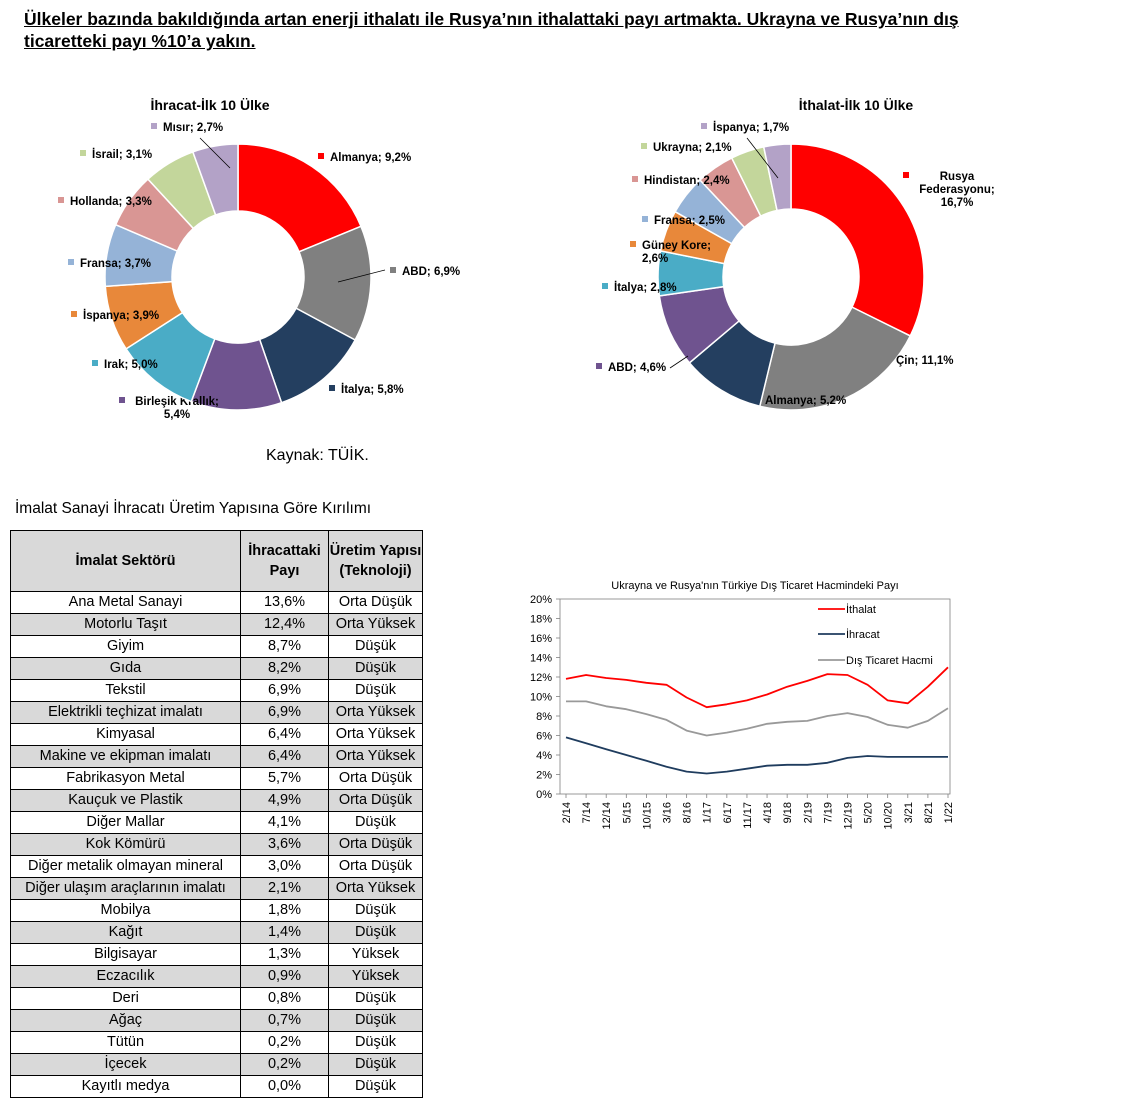  What do you see at coordinates (284, 998) in the screenshot?
I see `cell-share: 0,8%` at bounding box center [284, 998].